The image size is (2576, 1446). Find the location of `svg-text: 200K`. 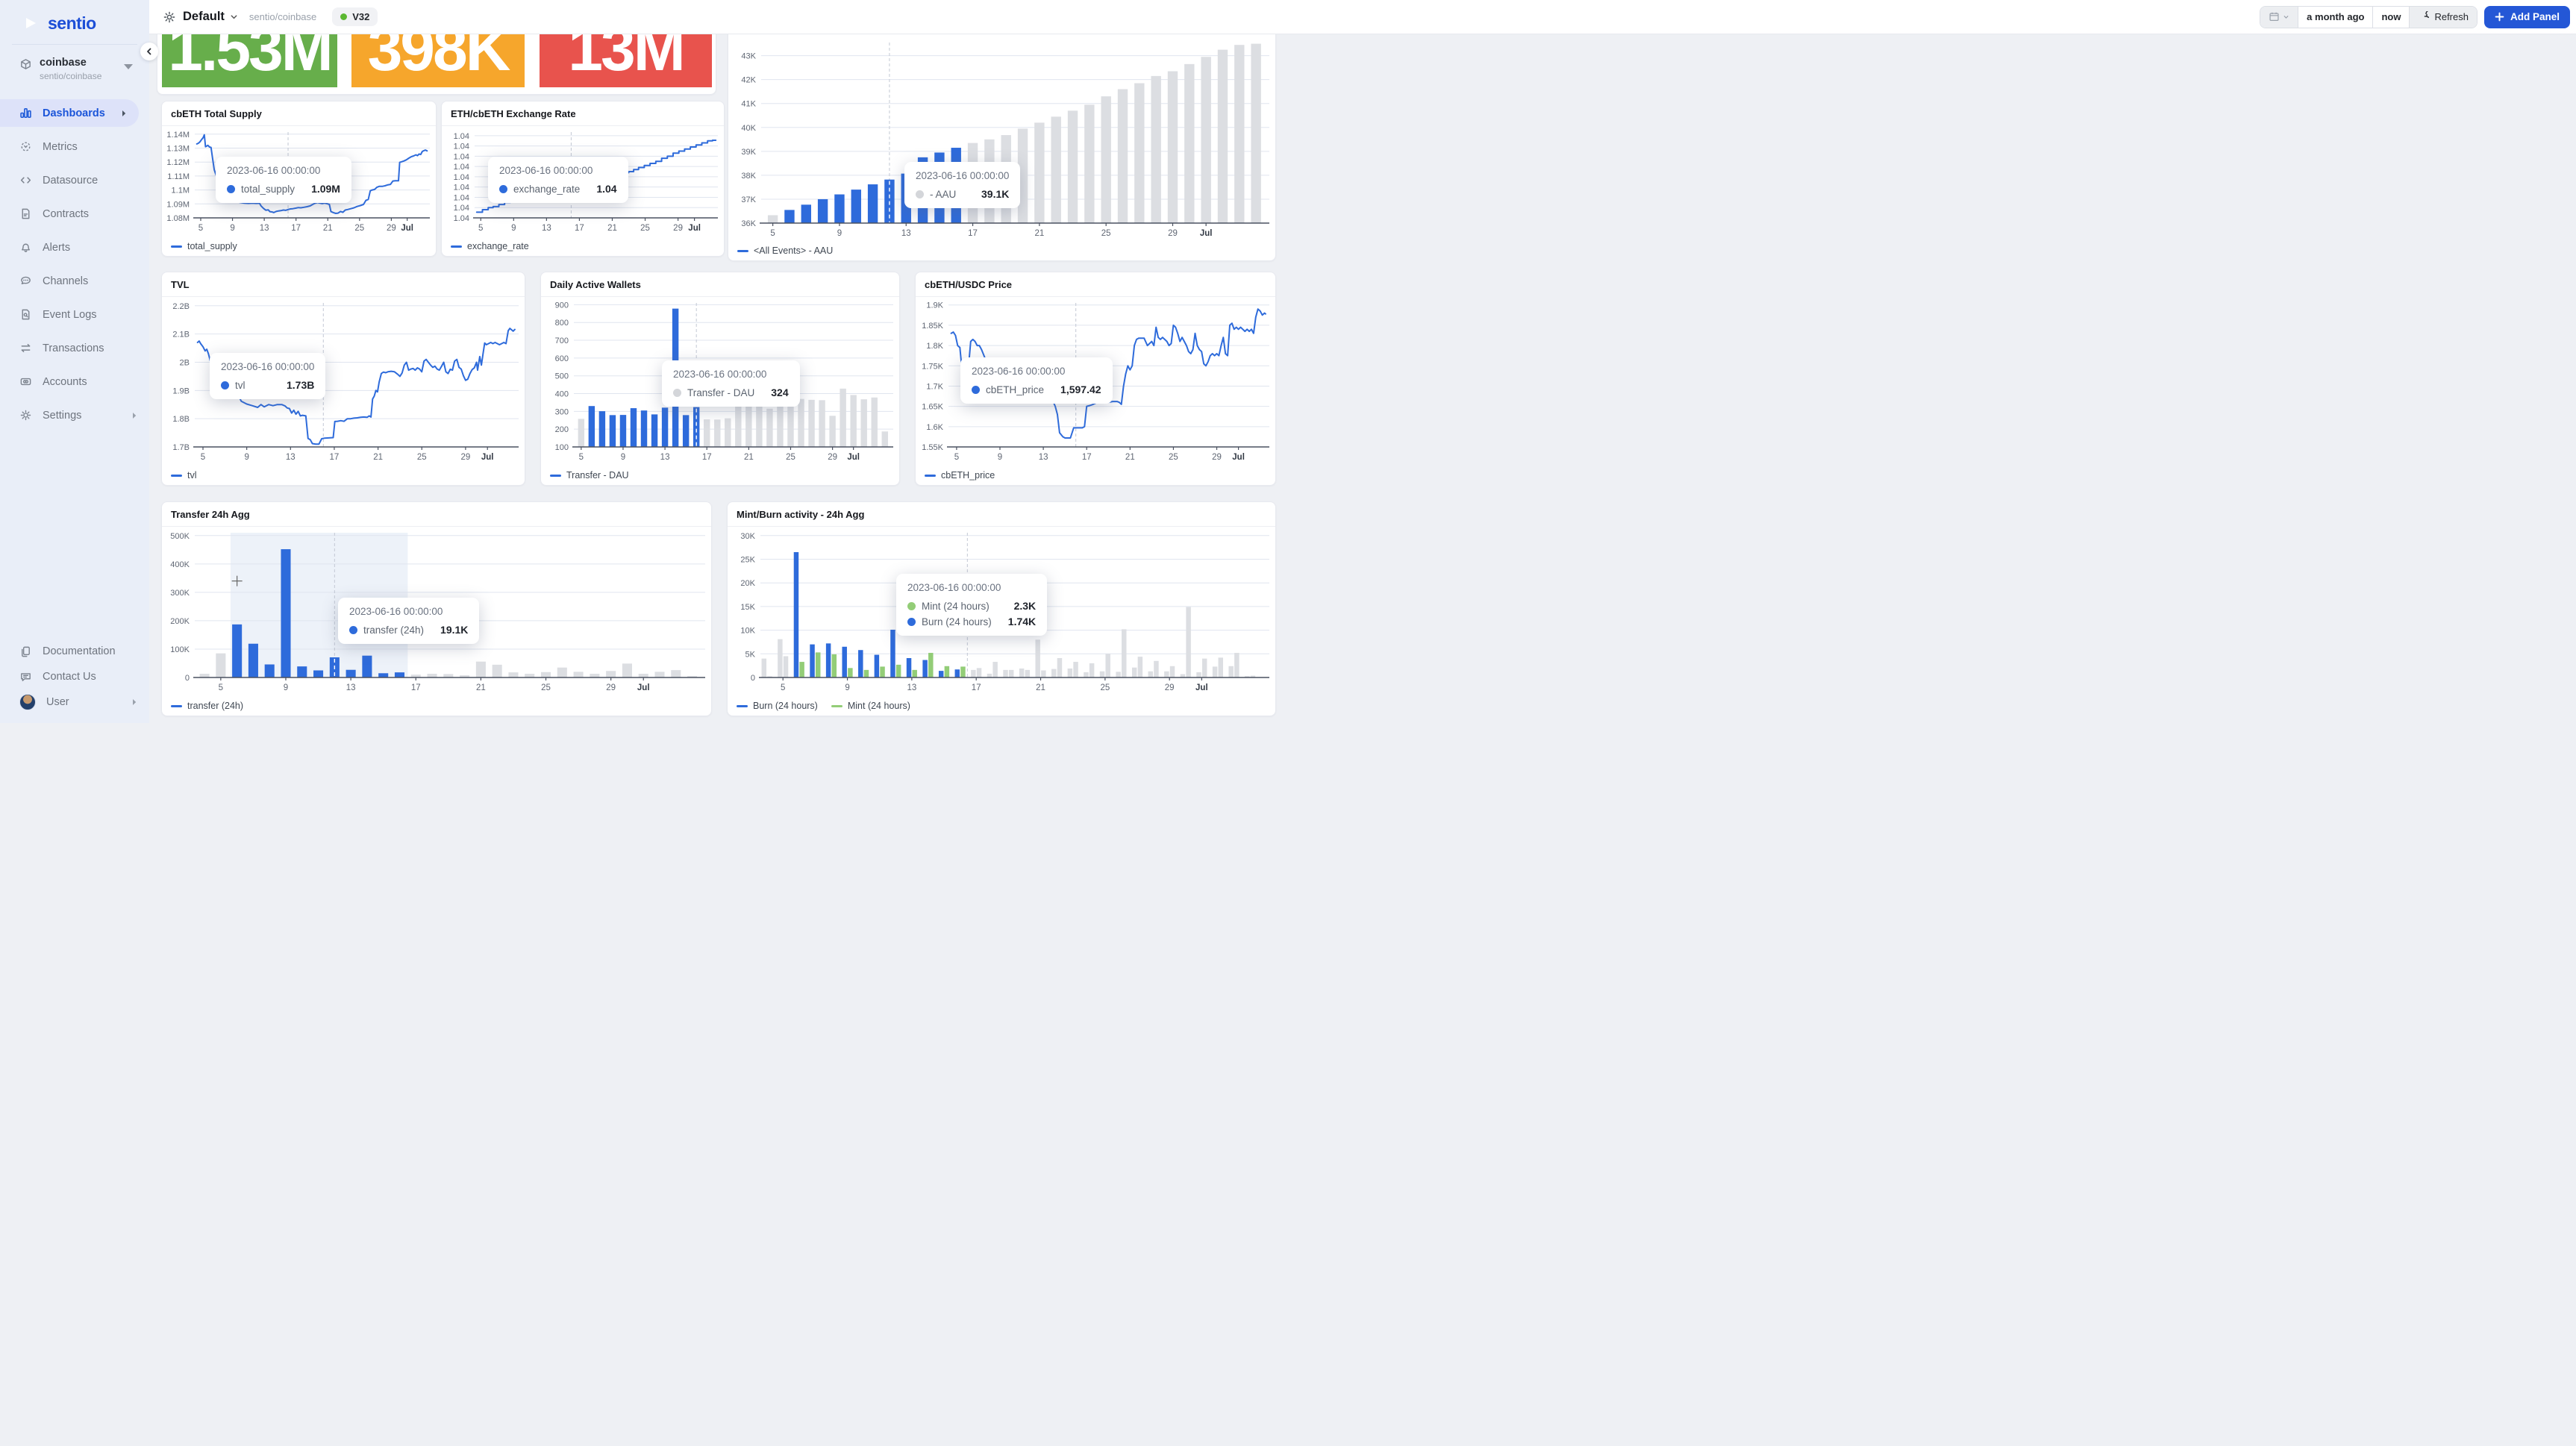

svg-text: 200K is located at coordinates (180, 621).